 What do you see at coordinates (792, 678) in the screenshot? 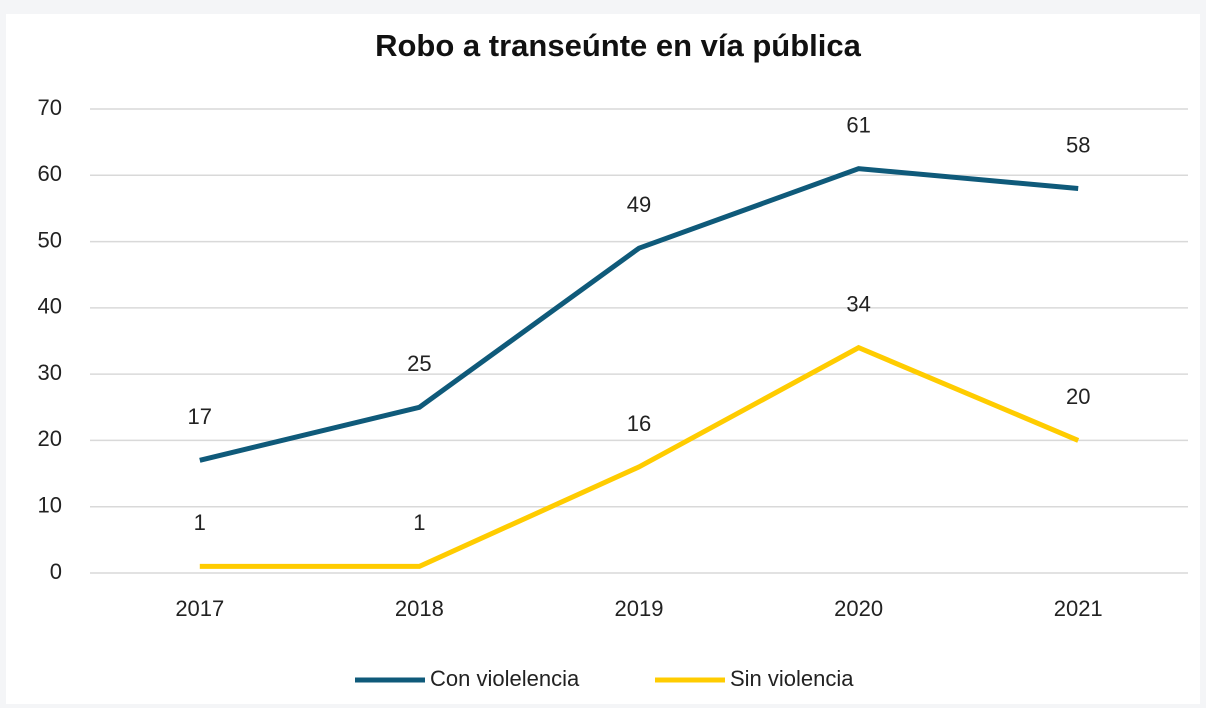
I see `legend-label: Sin violencia` at bounding box center [792, 678].